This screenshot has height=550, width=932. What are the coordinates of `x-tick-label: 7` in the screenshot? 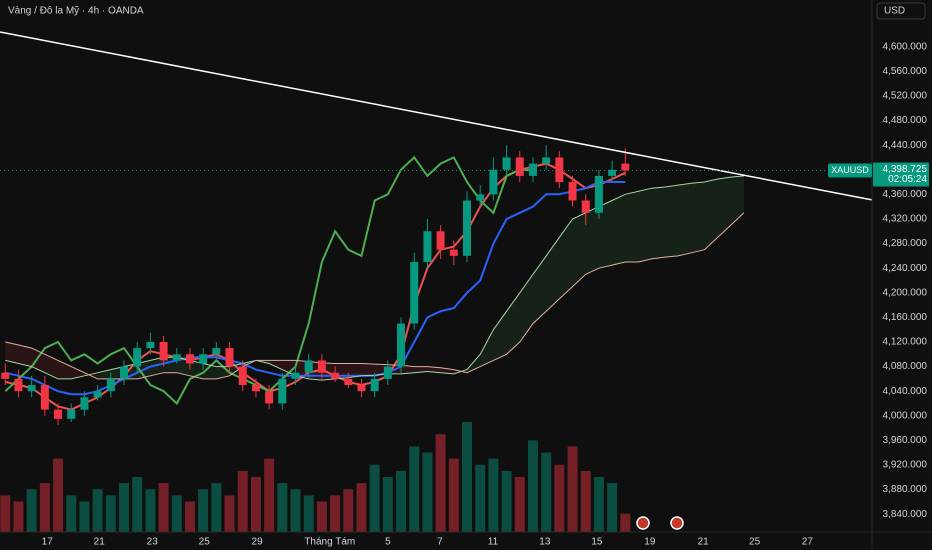 It's located at (440, 542).